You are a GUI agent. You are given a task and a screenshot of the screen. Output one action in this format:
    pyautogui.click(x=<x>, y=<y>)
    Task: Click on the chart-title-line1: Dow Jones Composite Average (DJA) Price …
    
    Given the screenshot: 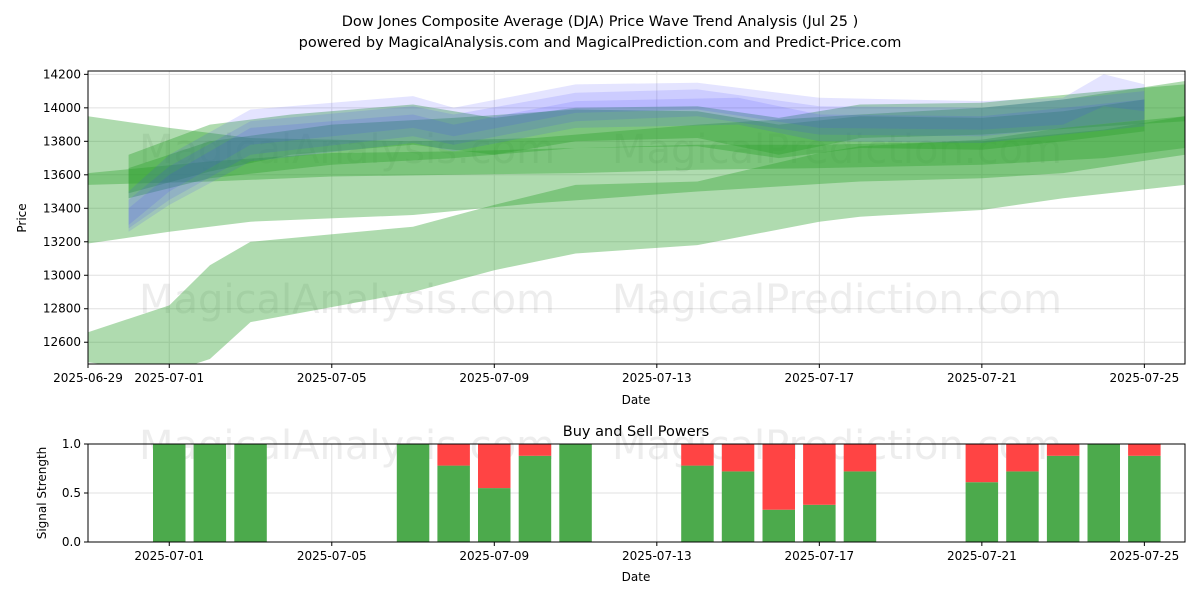 What is the action you would take?
    pyautogui.click(x=600, y=22)
    